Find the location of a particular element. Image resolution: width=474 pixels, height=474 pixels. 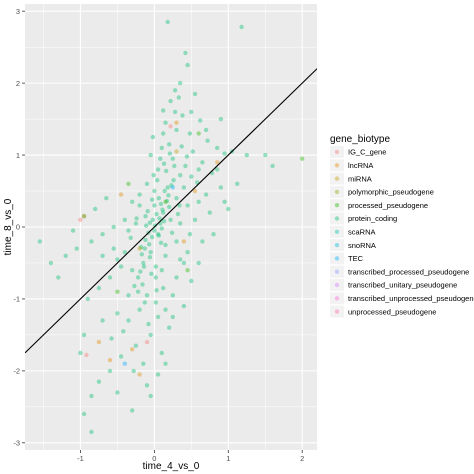

legend-label: transcribed_unitary_pseudogene is located at coordinates (402, 285).